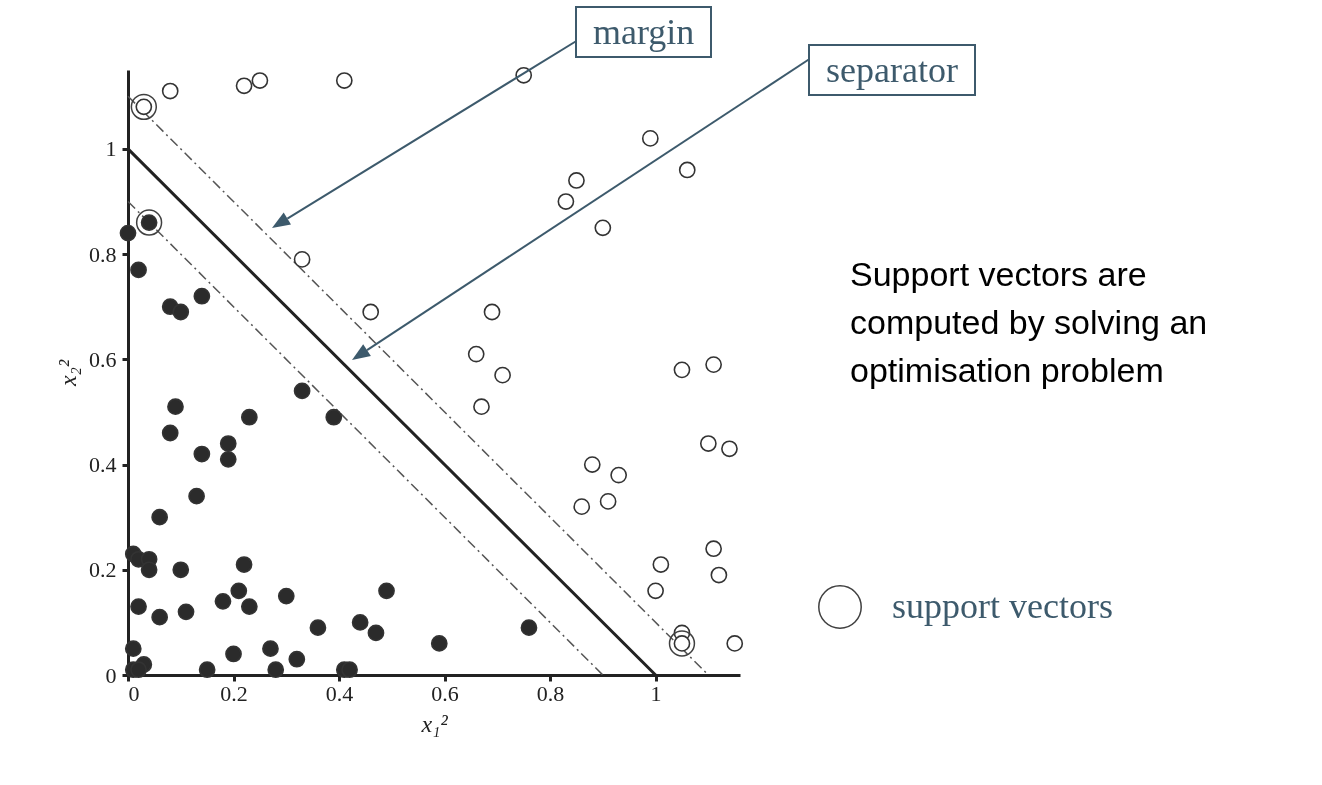 This screenshot has width=1322, height=785. I want to click on x-tick-label: 0.8, so click(550, 693).